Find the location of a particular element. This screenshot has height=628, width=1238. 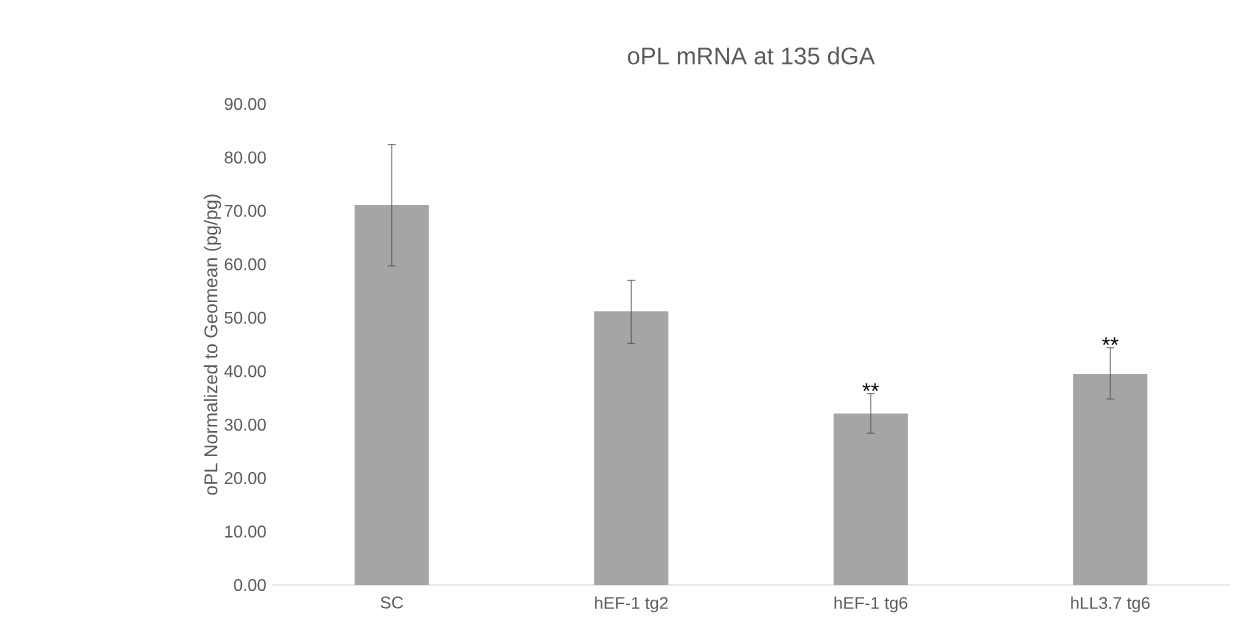

y-tick-label: 60.00 is located at coordinates (245, 264).